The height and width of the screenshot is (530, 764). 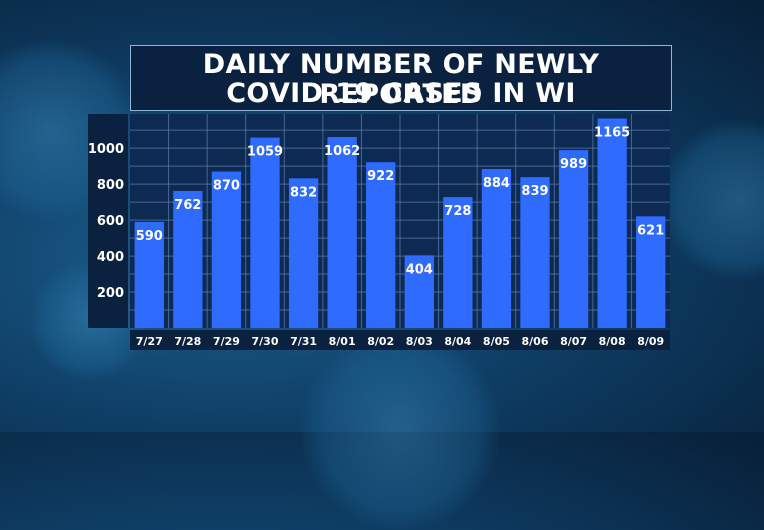 What do you see at coordinates (265, 341) in the screenshot?
I see `x-tick-label: 7/30` at bounding box center [265, 341].